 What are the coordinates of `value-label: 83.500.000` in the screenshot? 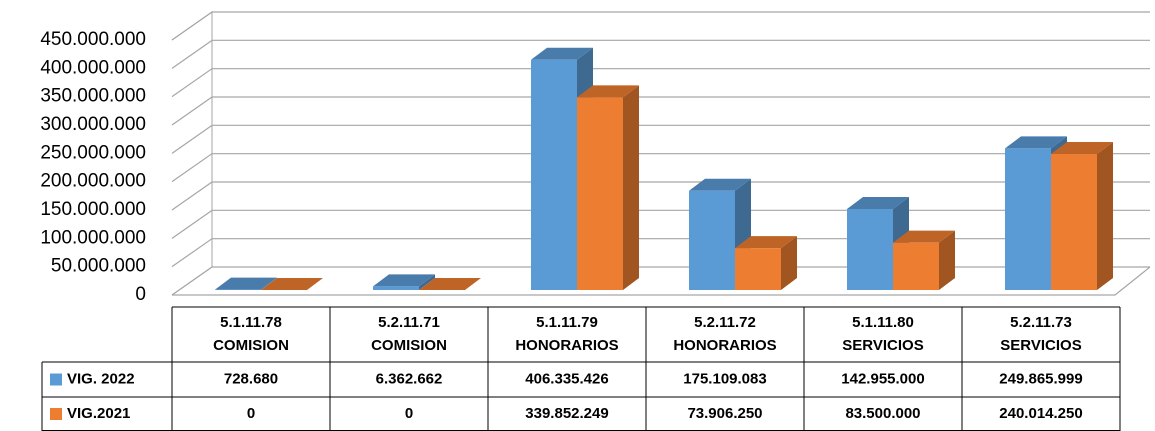 It's located at (882, 413).